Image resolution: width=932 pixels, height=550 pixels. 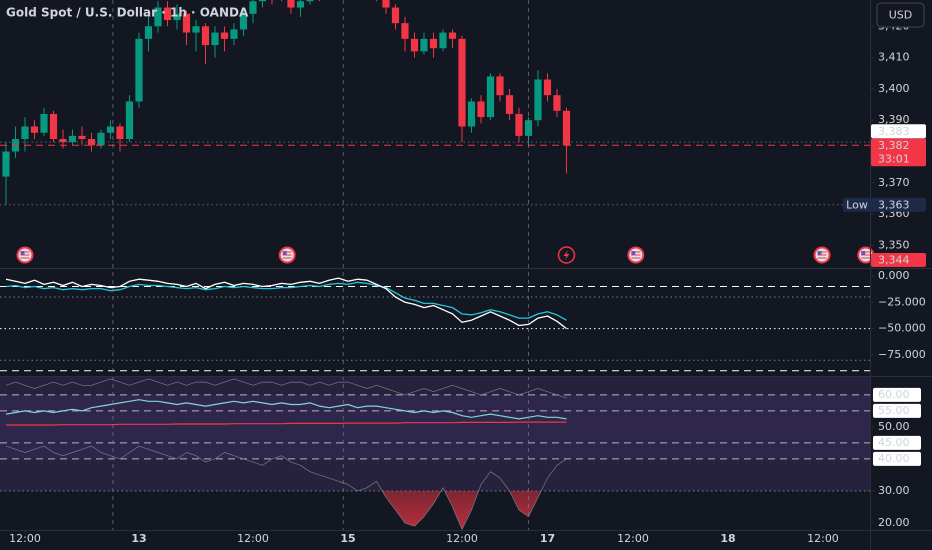 I want to click on currency-button-frame, so click(x=900, y=15).